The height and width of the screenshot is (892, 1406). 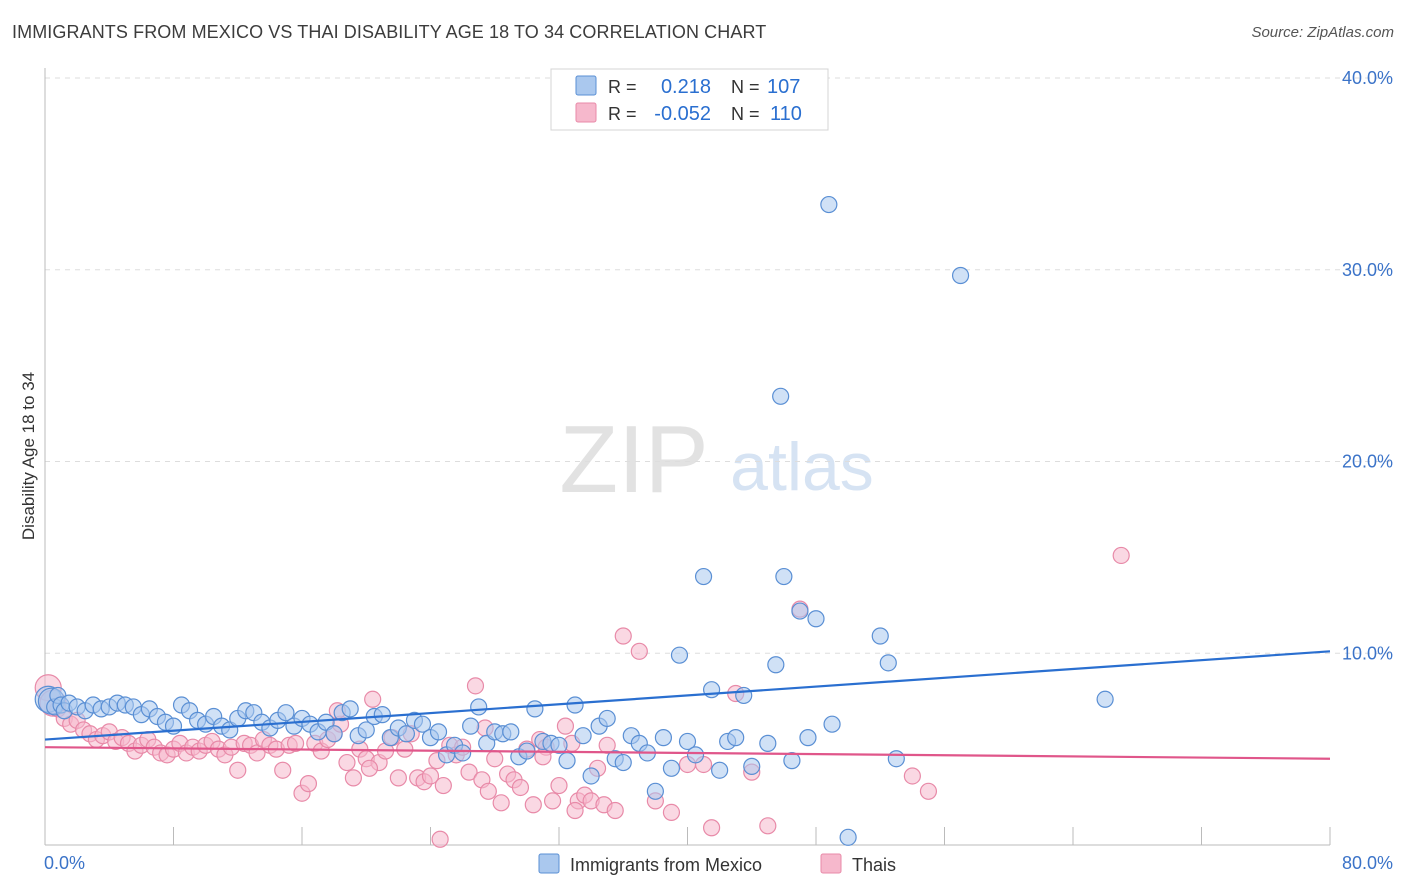 I want to click on legend-bottom: Immigrants from Mexico Thais, so click(x=717, y=864).